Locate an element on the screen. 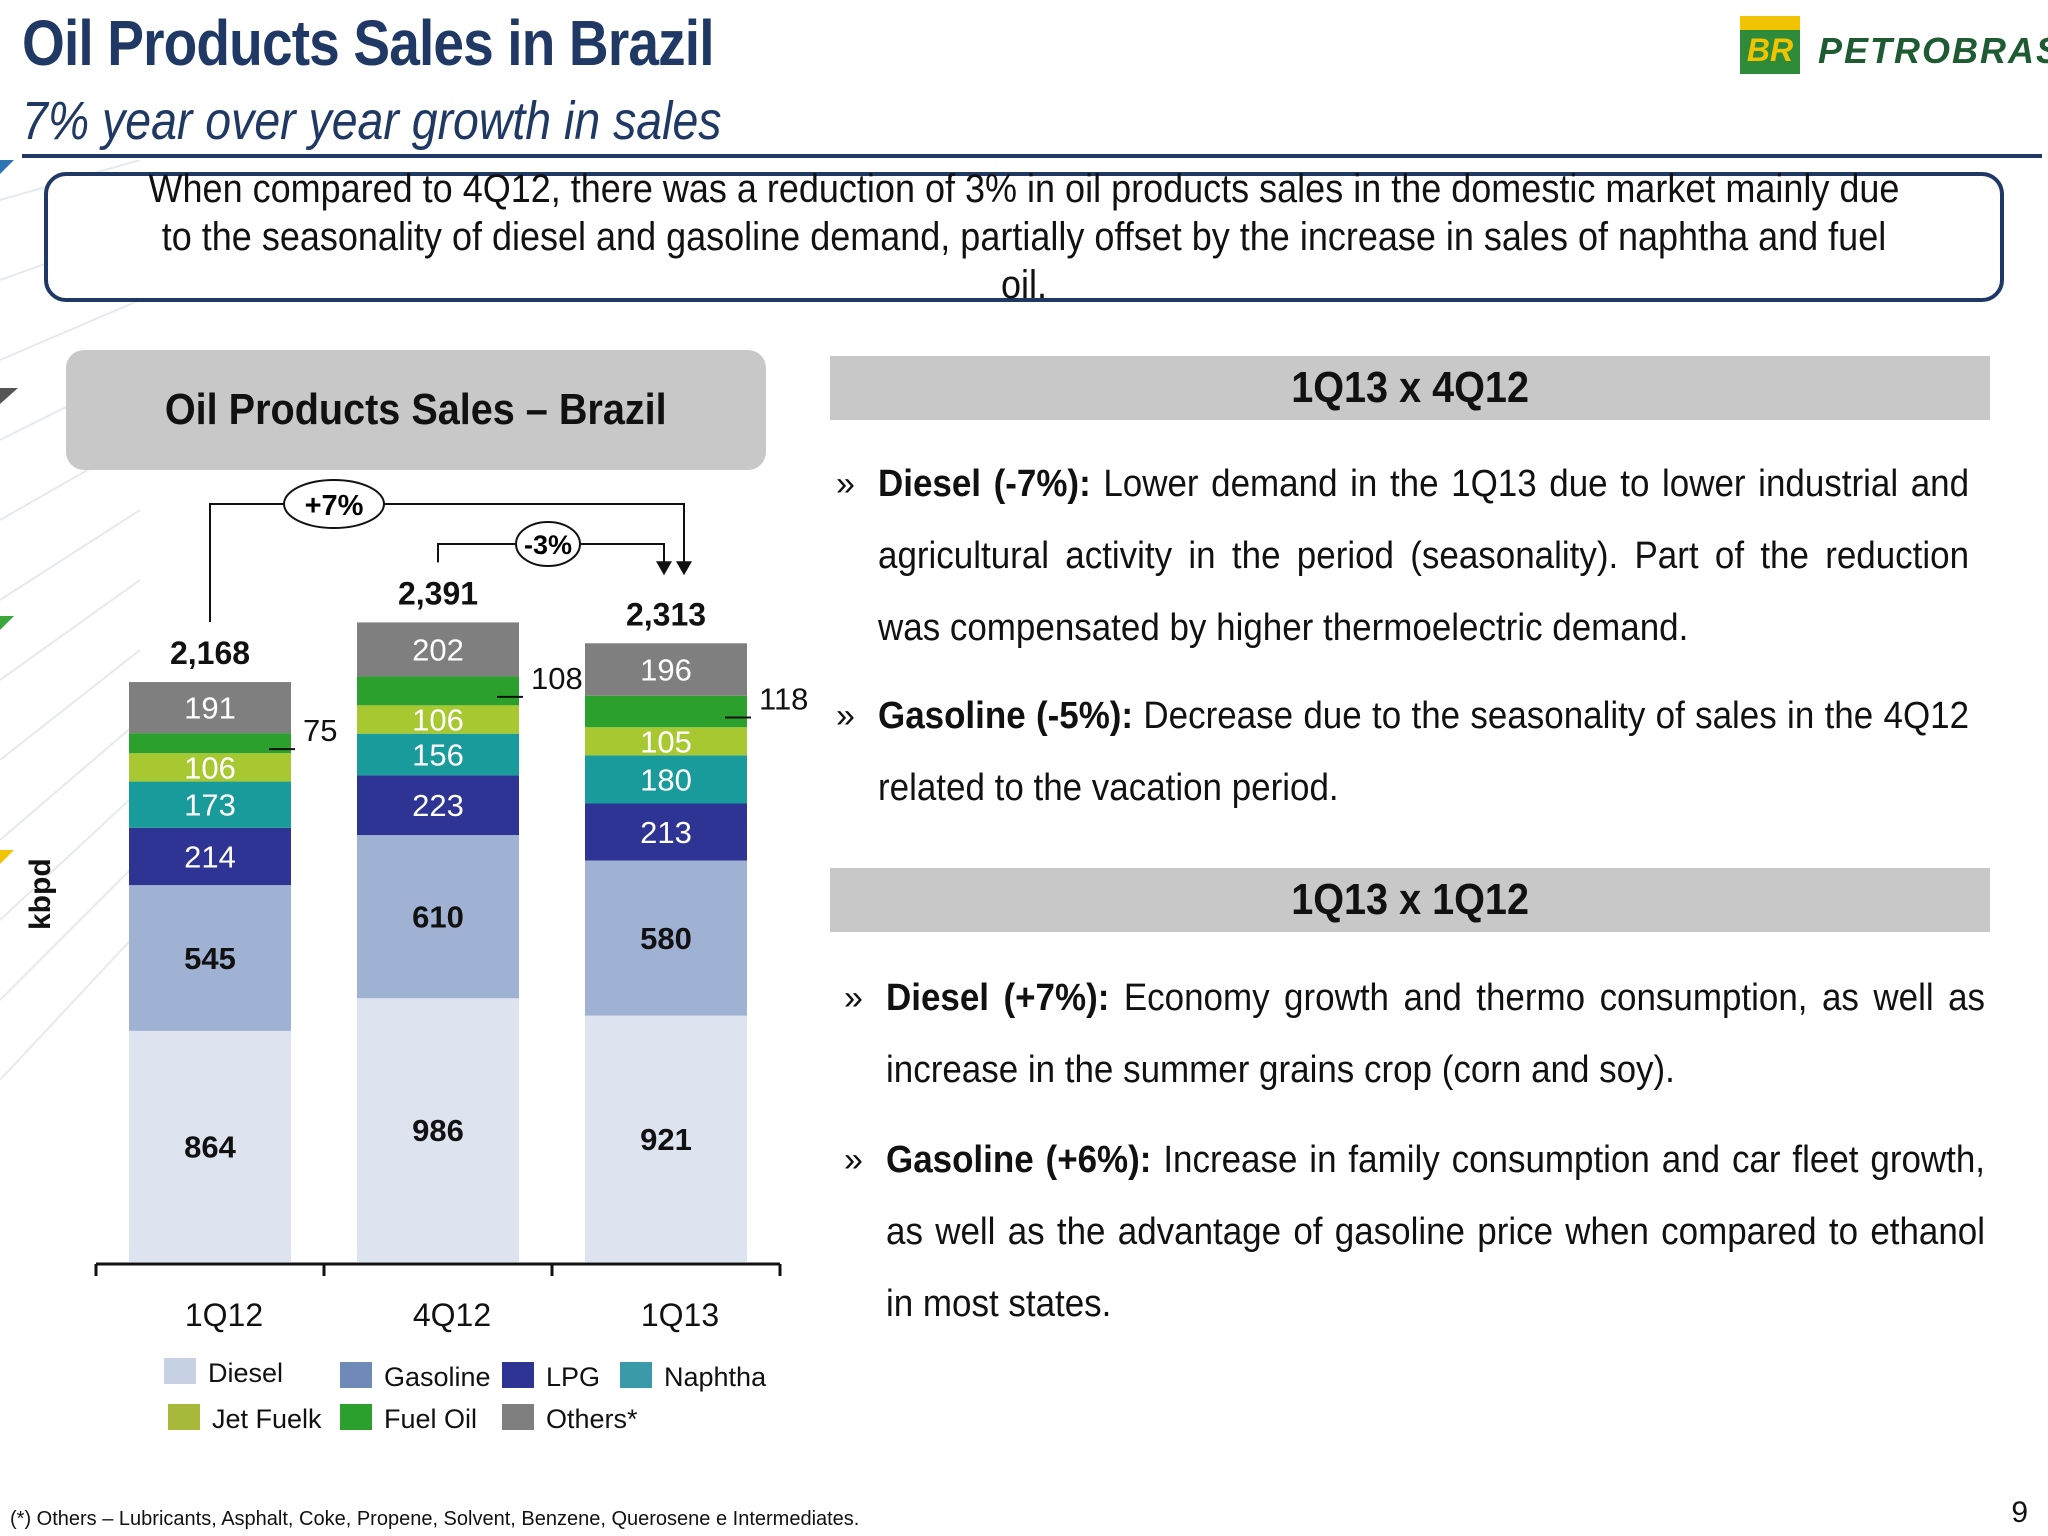  bar-segment-others--1q13 is located at coordinates (666, 669).